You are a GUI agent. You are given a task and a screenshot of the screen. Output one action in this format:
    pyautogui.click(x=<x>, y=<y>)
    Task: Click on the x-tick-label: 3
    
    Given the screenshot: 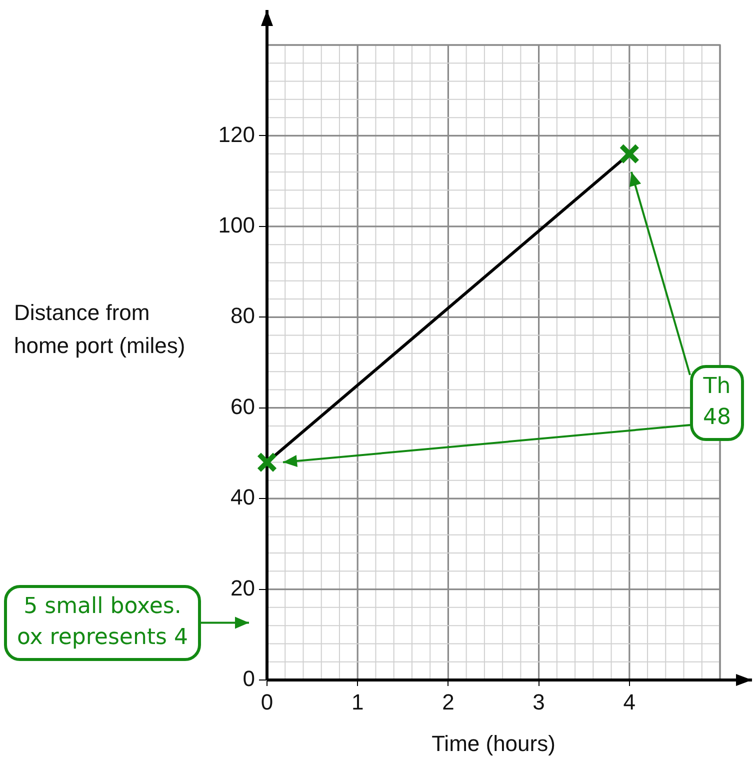 What is the action you would take?
    pyautogui.click(x=538, y=701)
    